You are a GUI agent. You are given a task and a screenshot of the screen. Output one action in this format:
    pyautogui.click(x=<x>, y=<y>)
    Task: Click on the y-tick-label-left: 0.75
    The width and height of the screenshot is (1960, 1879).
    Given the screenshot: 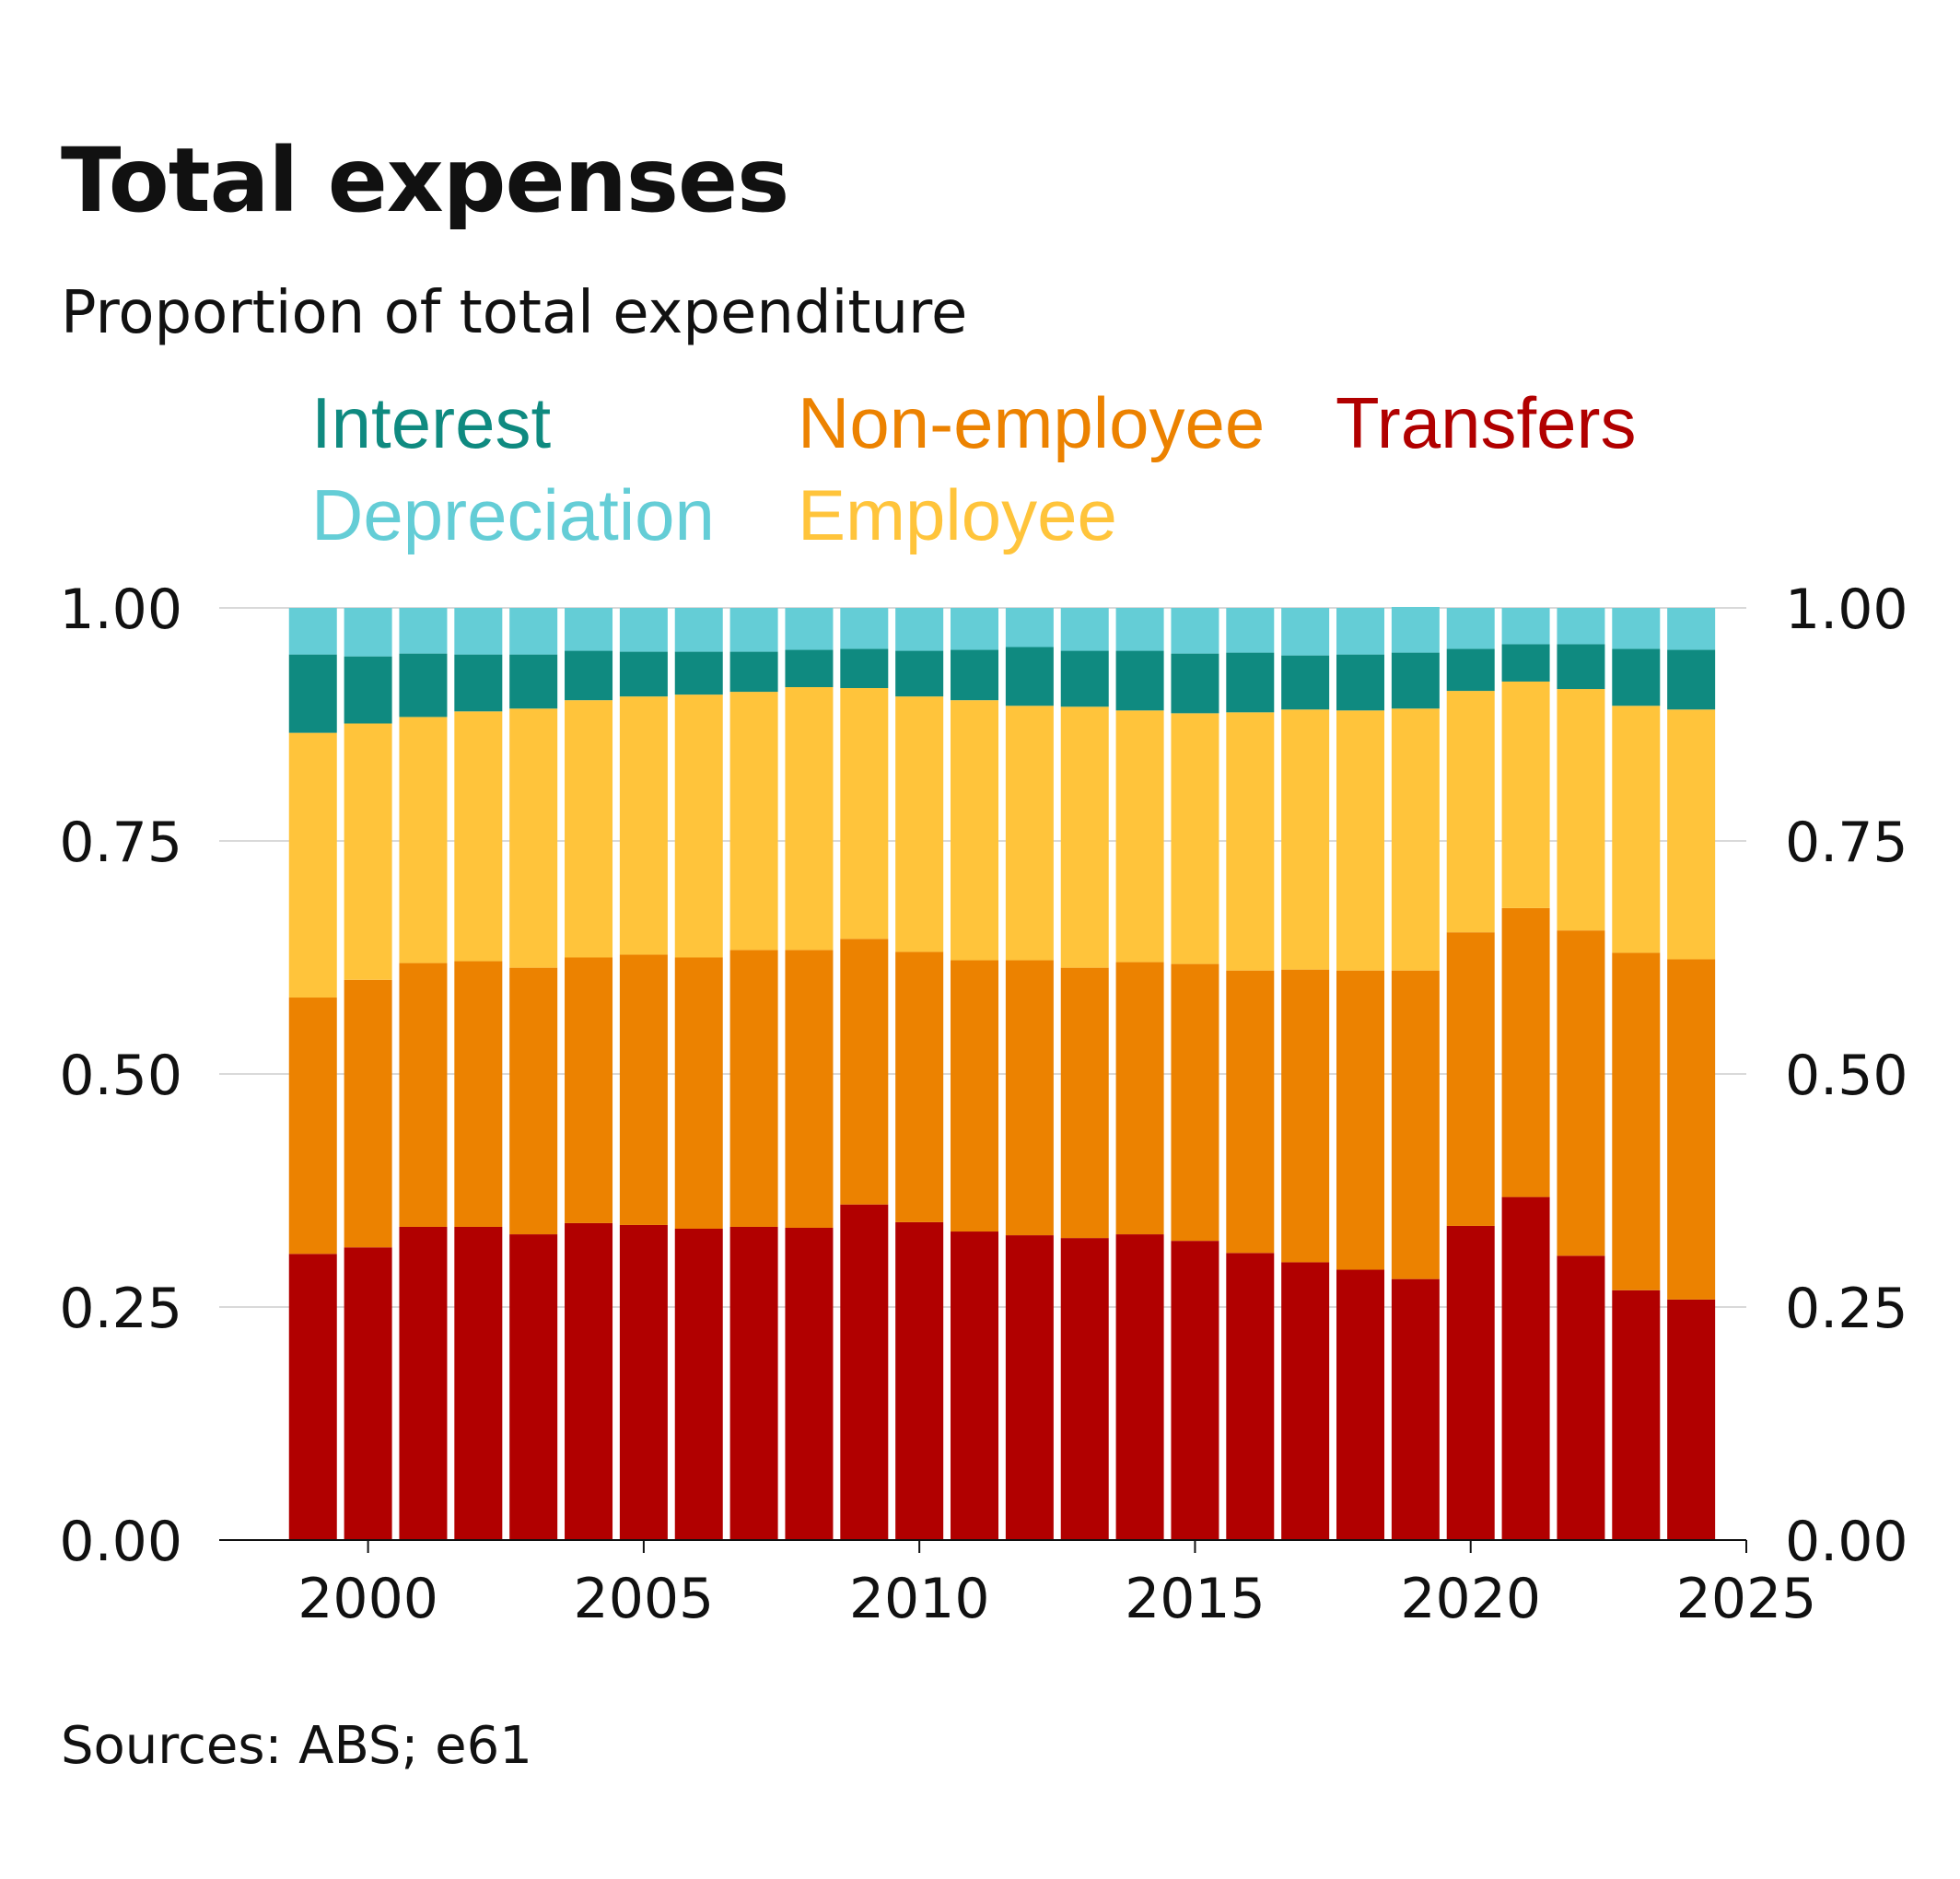 What is the action you would take?
    pyautogui.click(x=120, y=843)
    